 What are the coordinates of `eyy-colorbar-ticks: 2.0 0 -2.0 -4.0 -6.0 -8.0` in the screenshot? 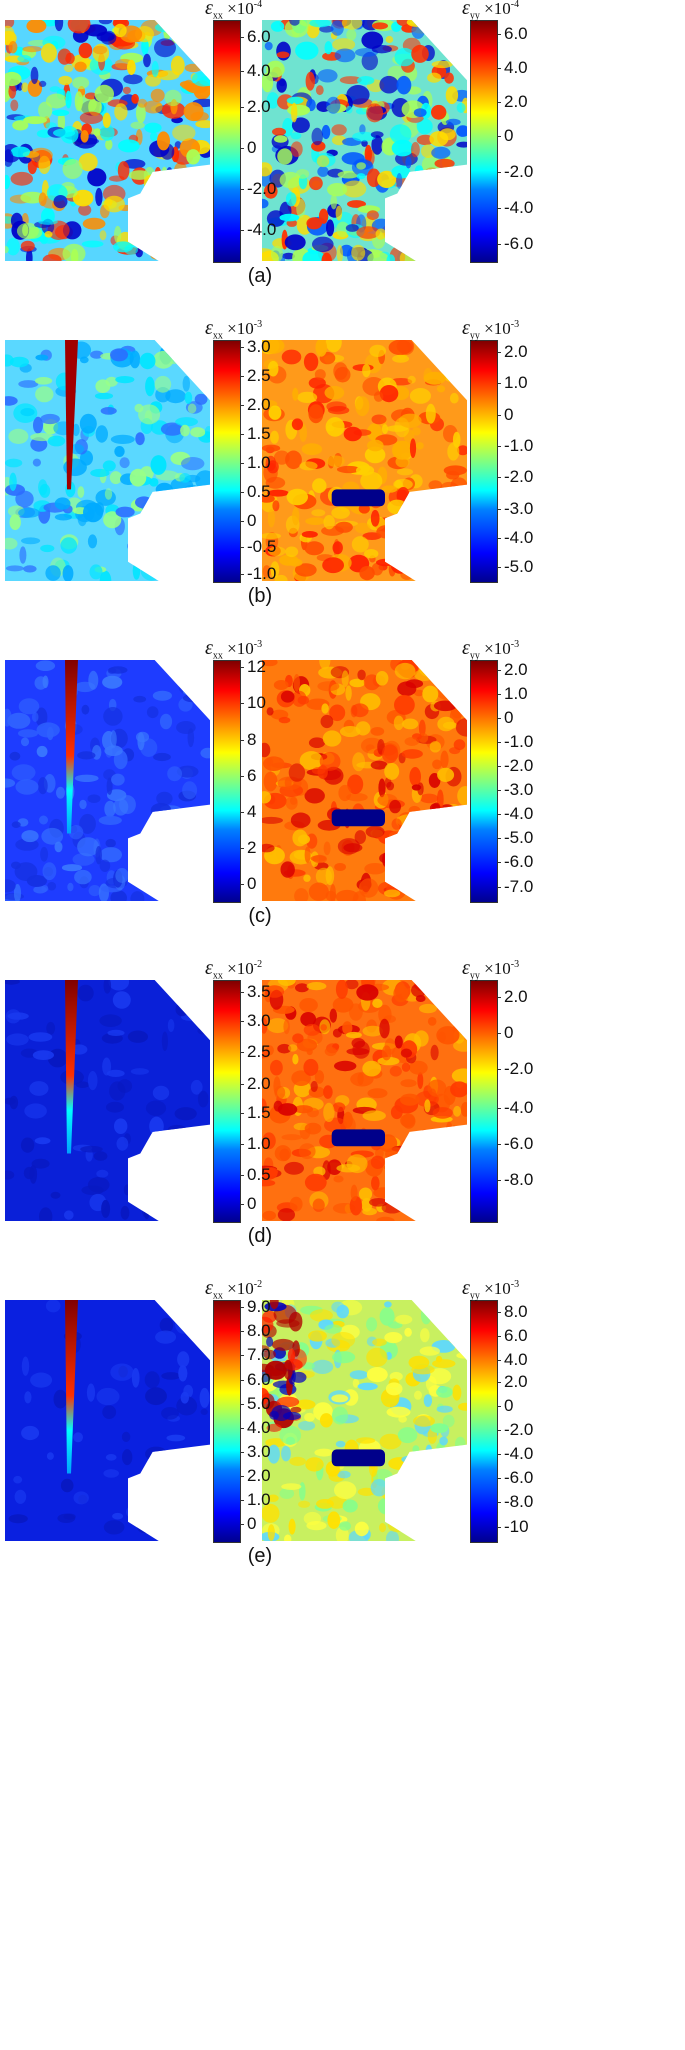 It's located at (527, 1100).